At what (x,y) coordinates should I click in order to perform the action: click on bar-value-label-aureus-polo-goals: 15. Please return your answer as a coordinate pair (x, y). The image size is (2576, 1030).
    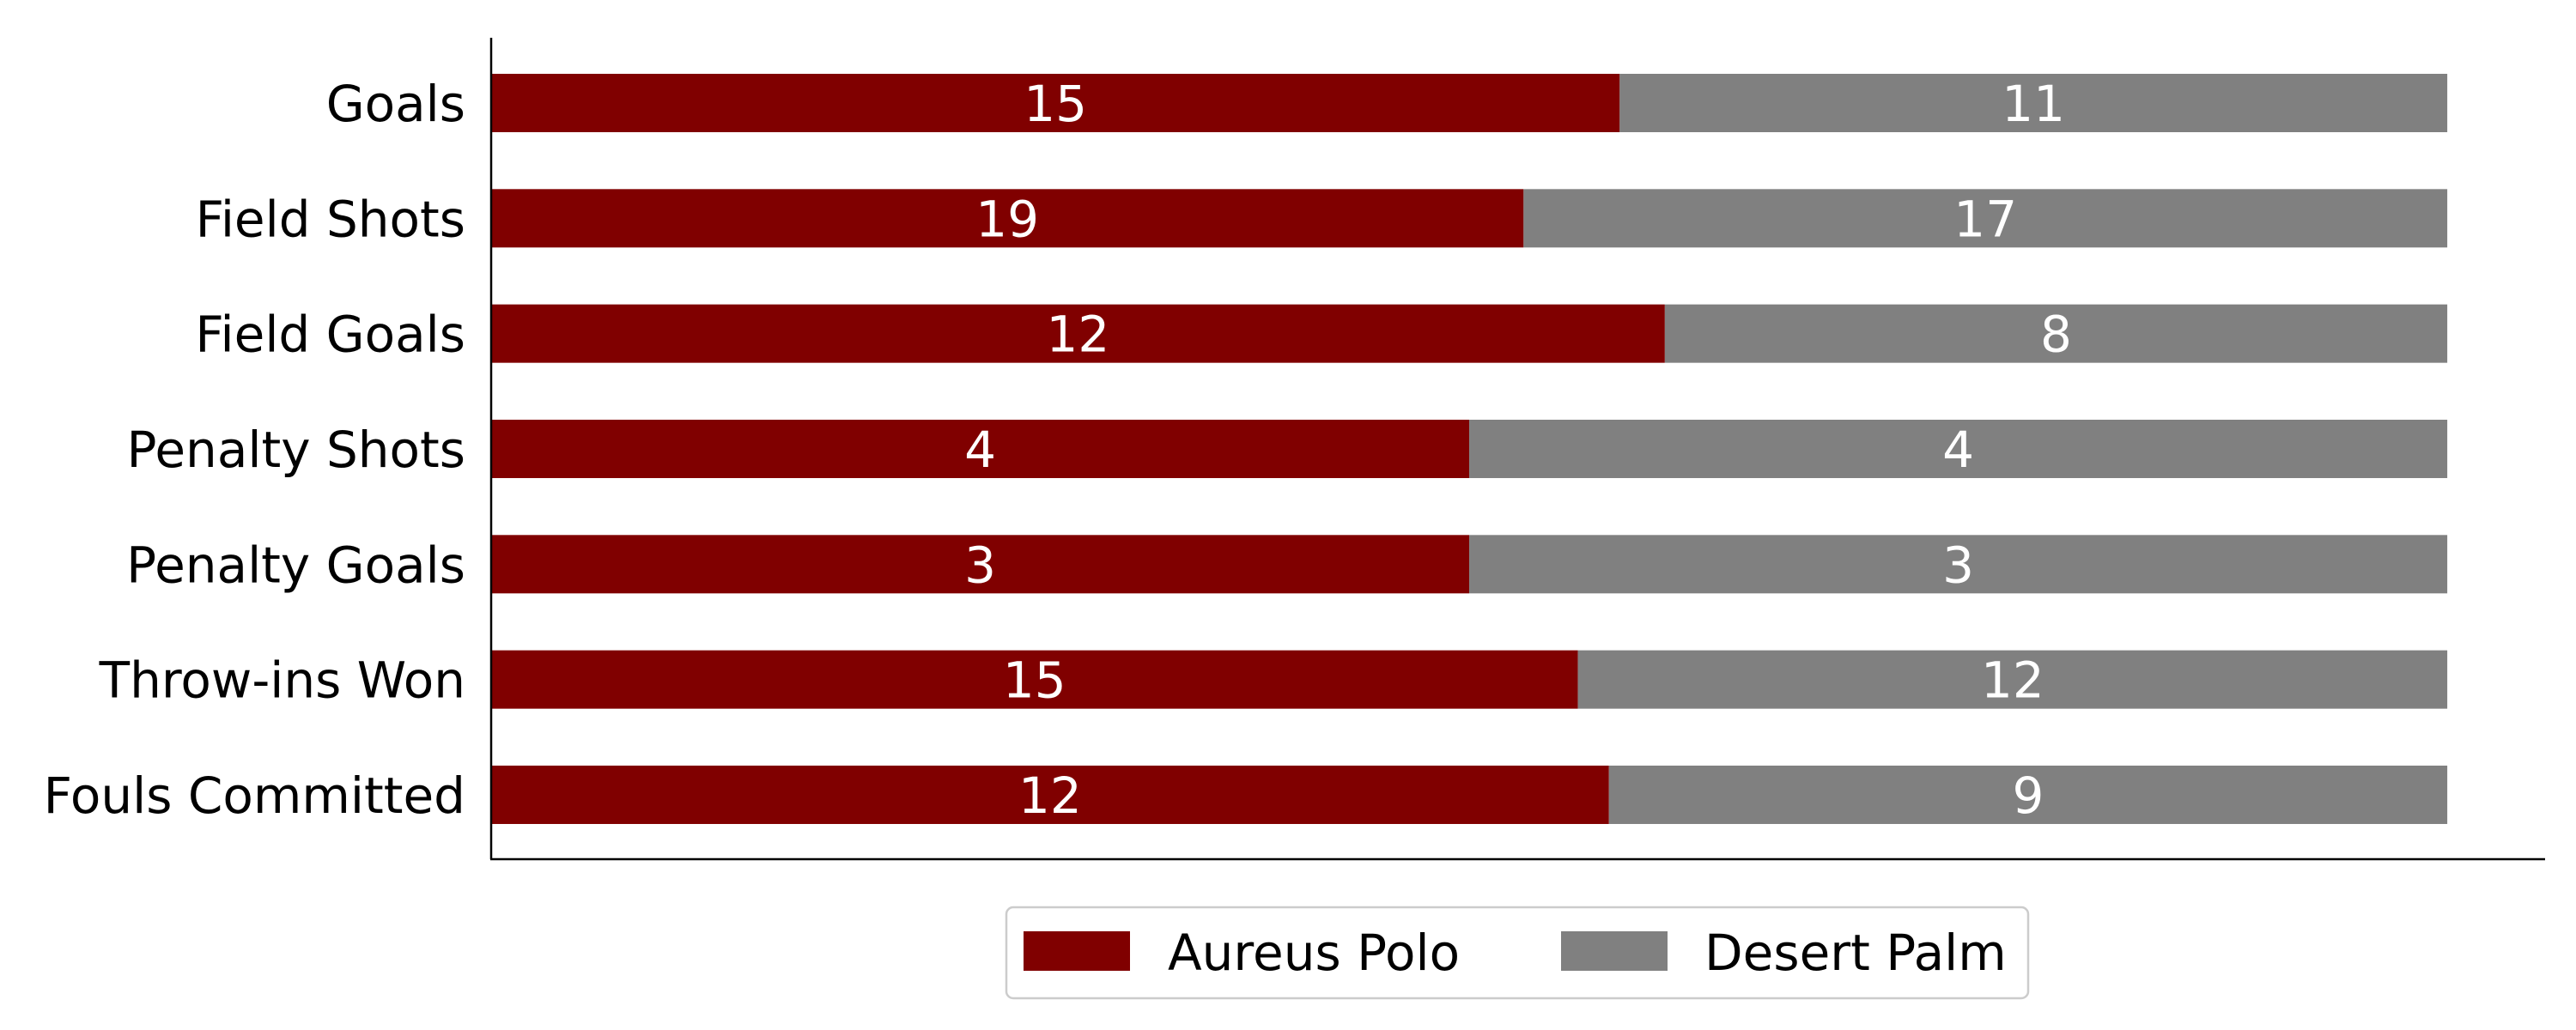
    Looking at the image, I should click on (1056, 104).